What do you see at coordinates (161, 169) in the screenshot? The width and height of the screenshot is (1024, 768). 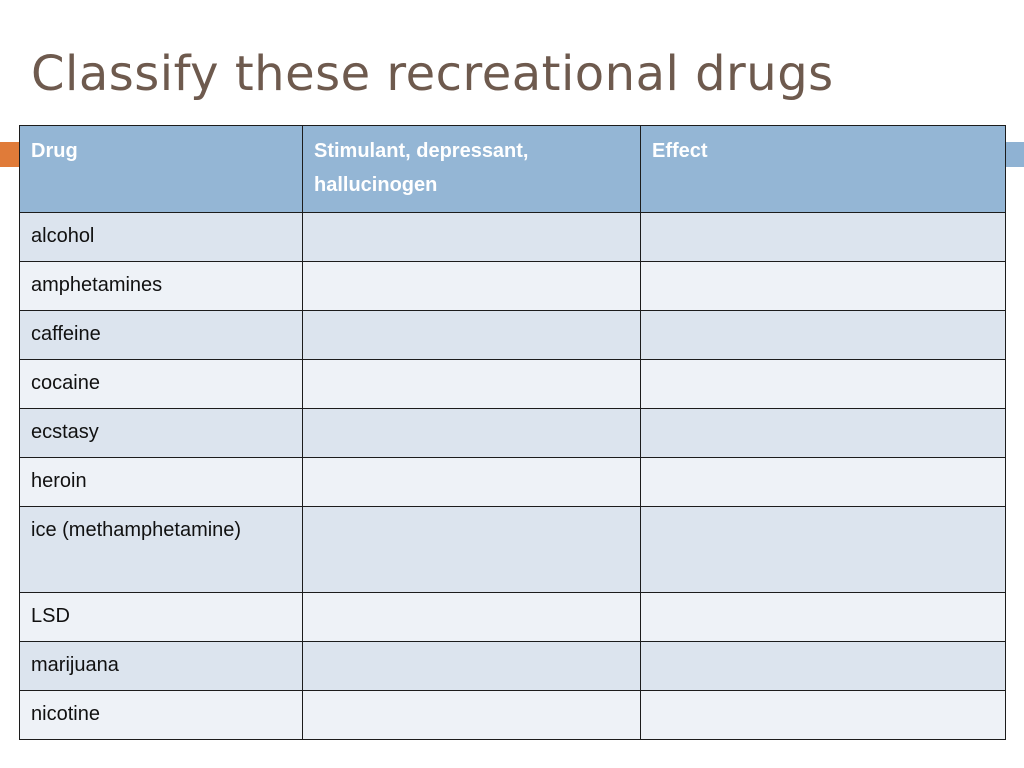 I see `header-drug: Drug` at bounding box center [161, 169].